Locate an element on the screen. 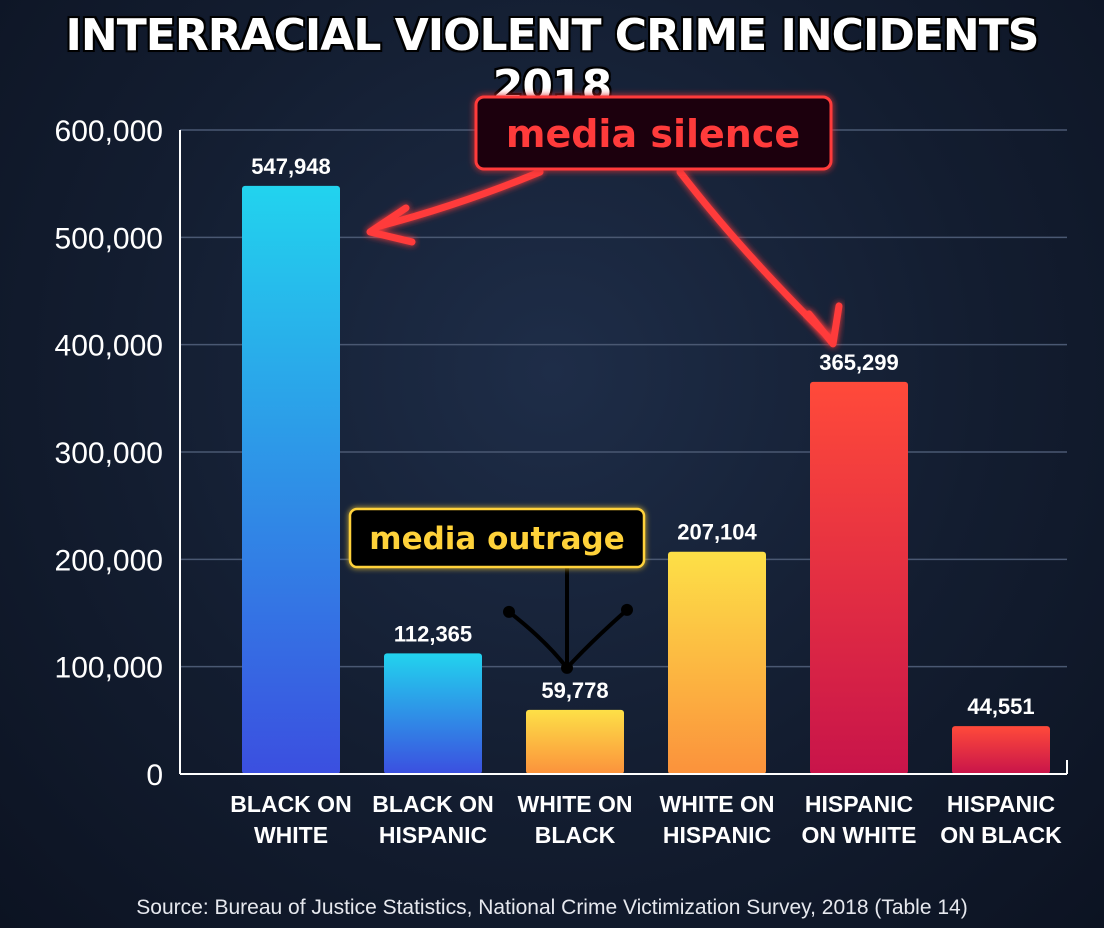 The width and height of the screenshot is (1104, 928). y-tick-label-300000: 300,000 is located at coordinates (109, 453).